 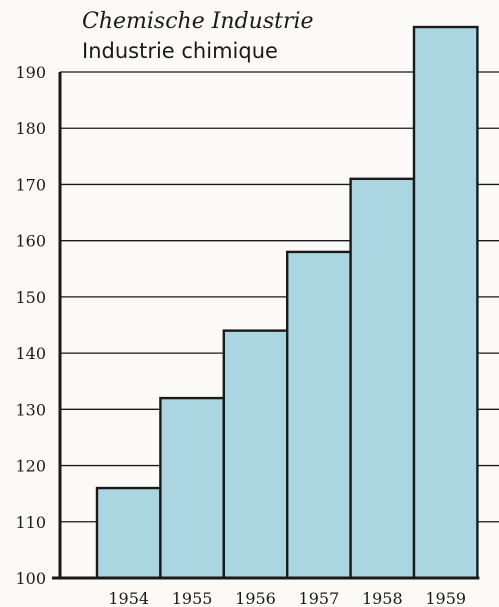 I want to click on x-tick-labels: 1954 1955 1956 1957 1958 1959, so click(x=287, y=598).